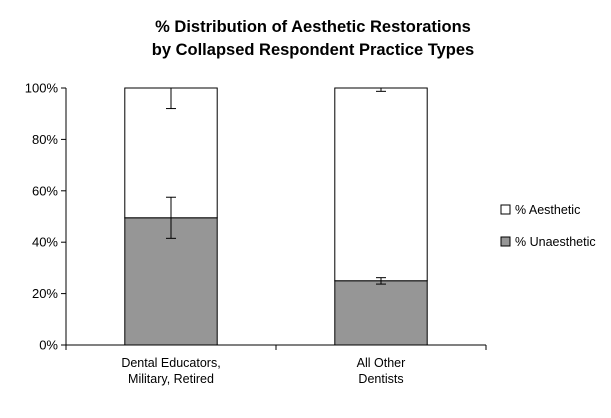 This screenshot has width=611, height=418. Describe the element at coordinates (171, 379) in the screenshot. I see `x-category-label: Military, Retired` at that location.